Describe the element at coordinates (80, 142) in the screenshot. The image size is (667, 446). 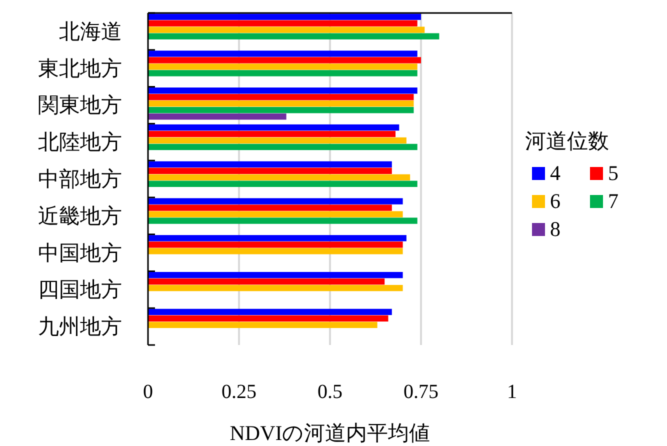
I see `category: 北陸地方` at that location.